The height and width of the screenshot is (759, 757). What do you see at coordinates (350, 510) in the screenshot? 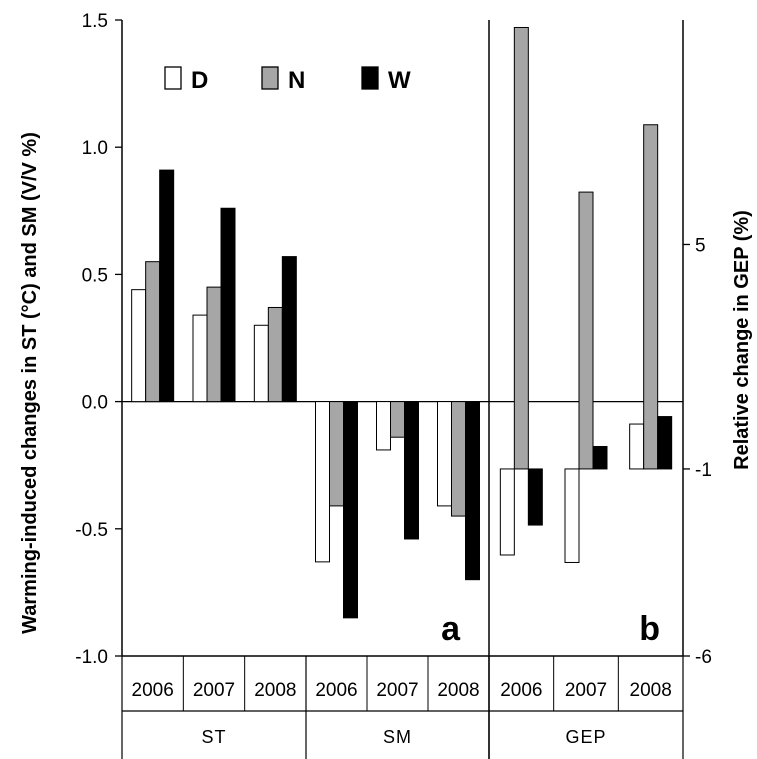
I see `bar-sm-2006-w` at bounding box center [350, 510].